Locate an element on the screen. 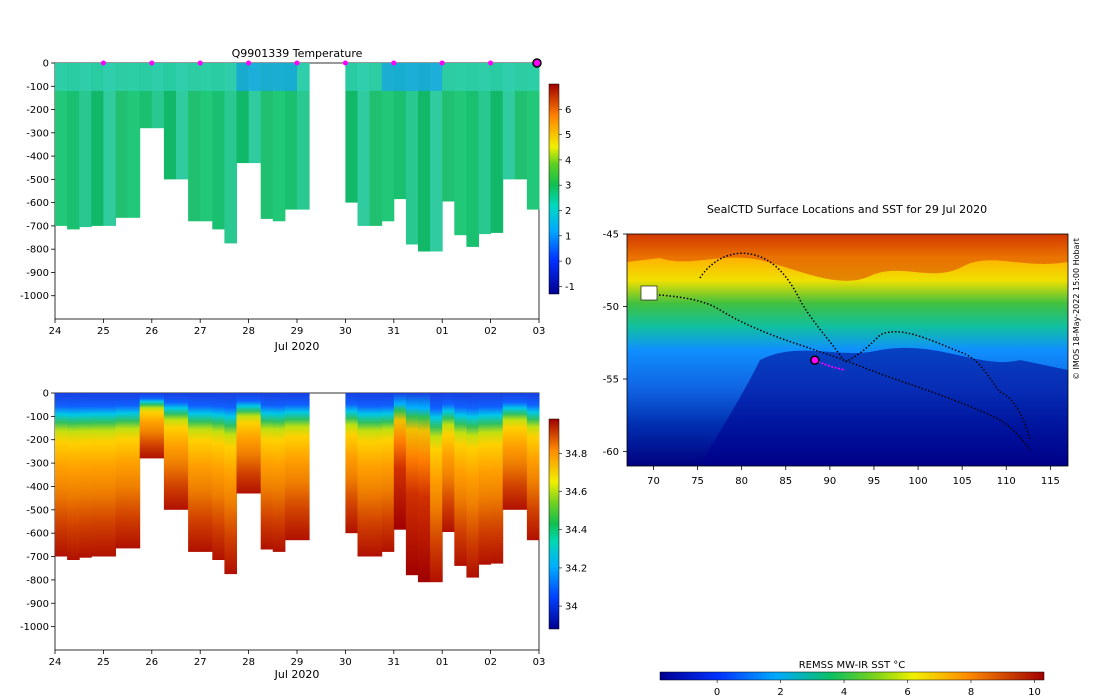 The height and width of the screenshot is (700, 1100). map-x-tick-label: 110 is located at coordinates (1006, 481).